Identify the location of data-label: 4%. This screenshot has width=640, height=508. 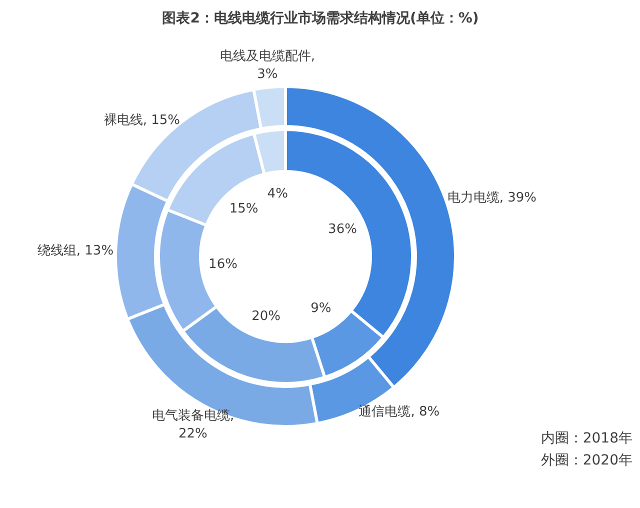
(277, 194).